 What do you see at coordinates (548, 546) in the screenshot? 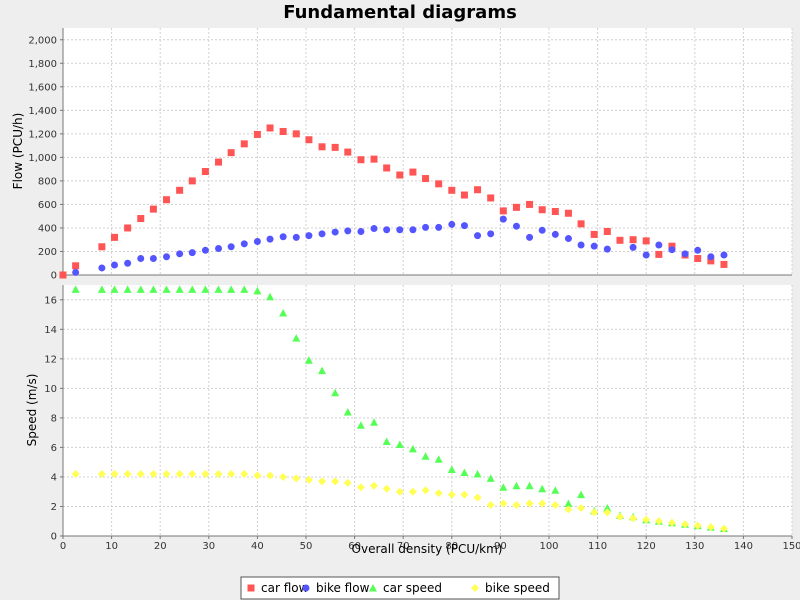
I see `x-tick-label: 100` at bounding box center [548, 546].